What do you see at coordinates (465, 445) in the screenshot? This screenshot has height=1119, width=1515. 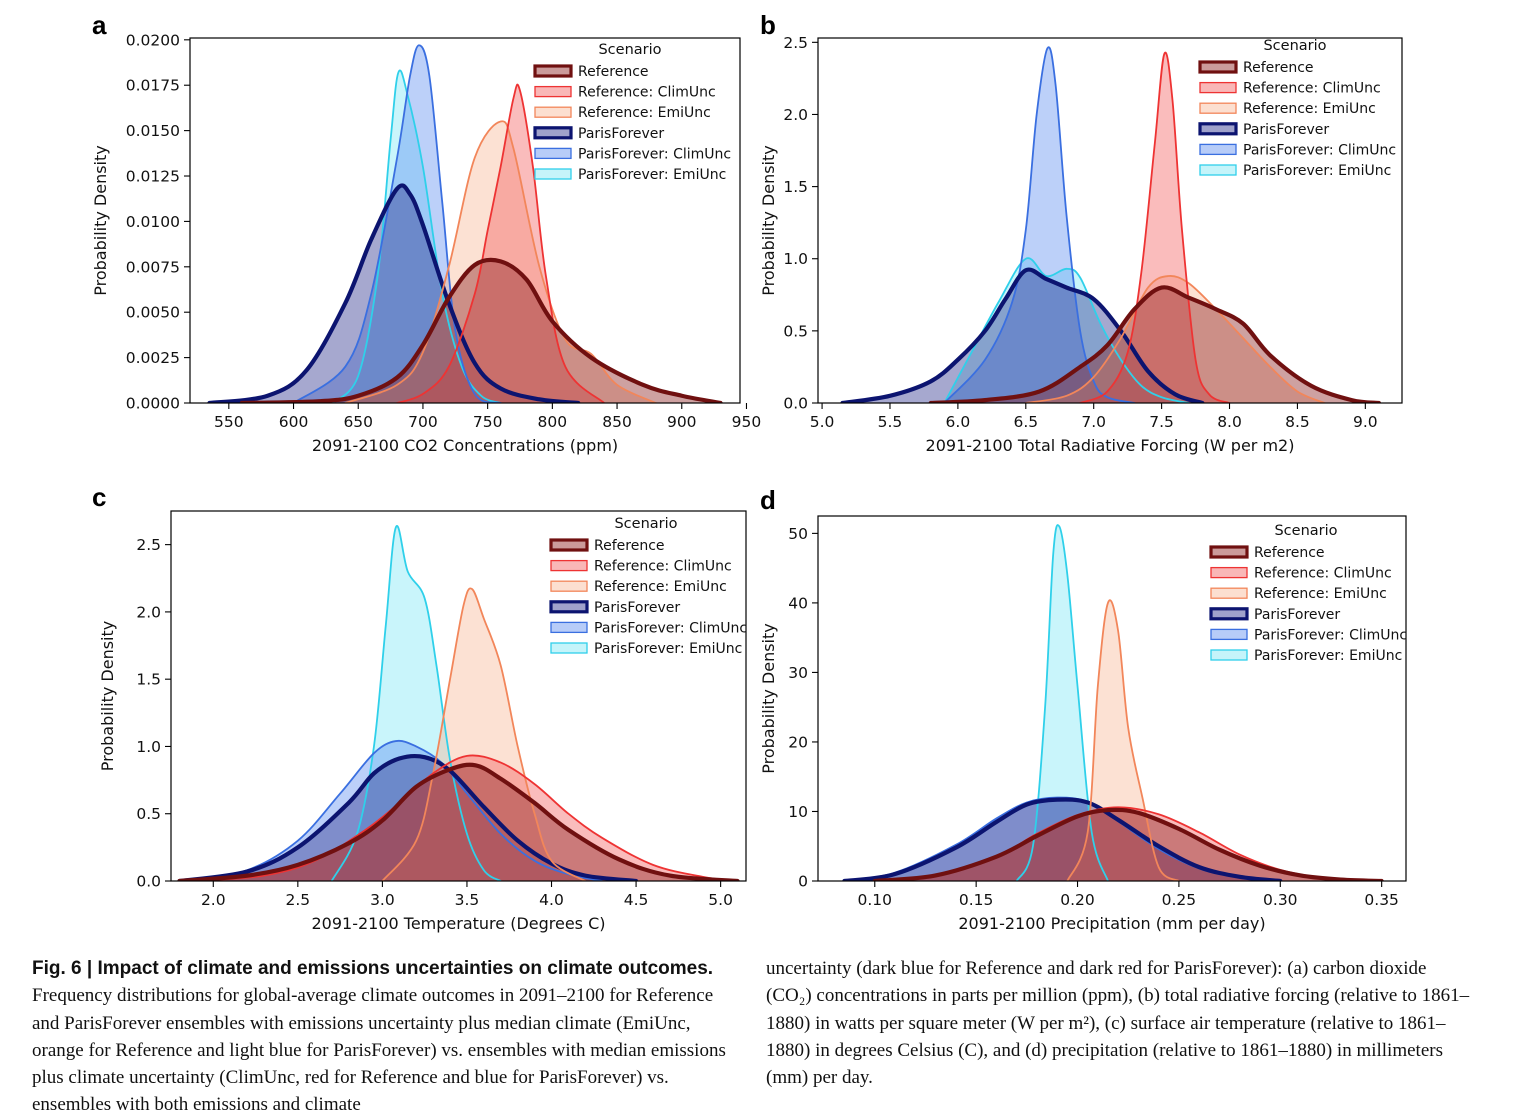 I see `x-axis-label: 2091-2100 CO2 Concentrations (ppm)` at bounding box center [465, 445].